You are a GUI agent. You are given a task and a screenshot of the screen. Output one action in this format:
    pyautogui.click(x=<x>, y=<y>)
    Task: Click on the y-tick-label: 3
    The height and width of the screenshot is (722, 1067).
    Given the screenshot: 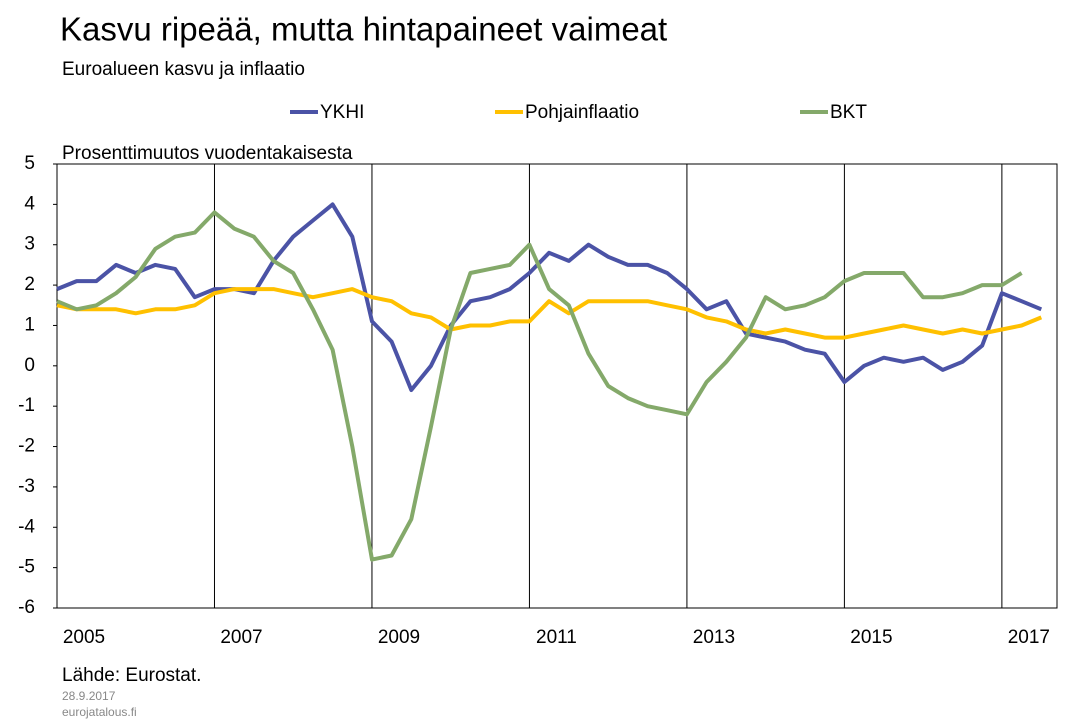 What is the action you would take?
    pyautogui.click(x=29, y=244)
    